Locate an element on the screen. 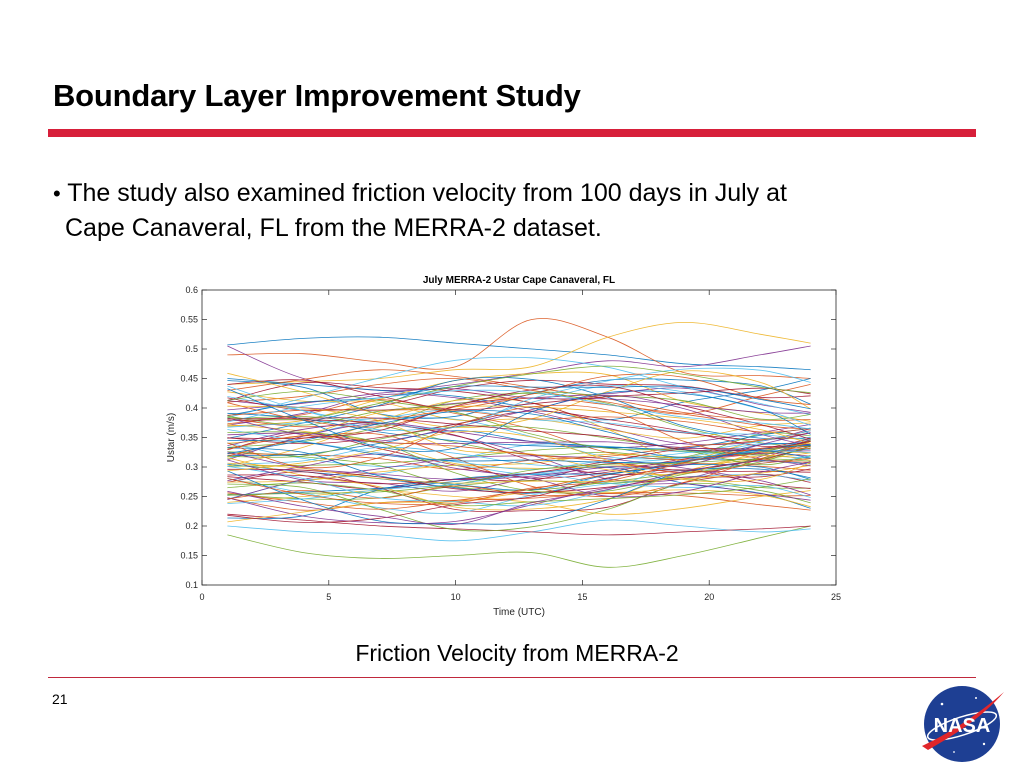  chart-title: July MERRA-2 Ustar Cape Canaveral, FL is located at coordinates (519, 280).